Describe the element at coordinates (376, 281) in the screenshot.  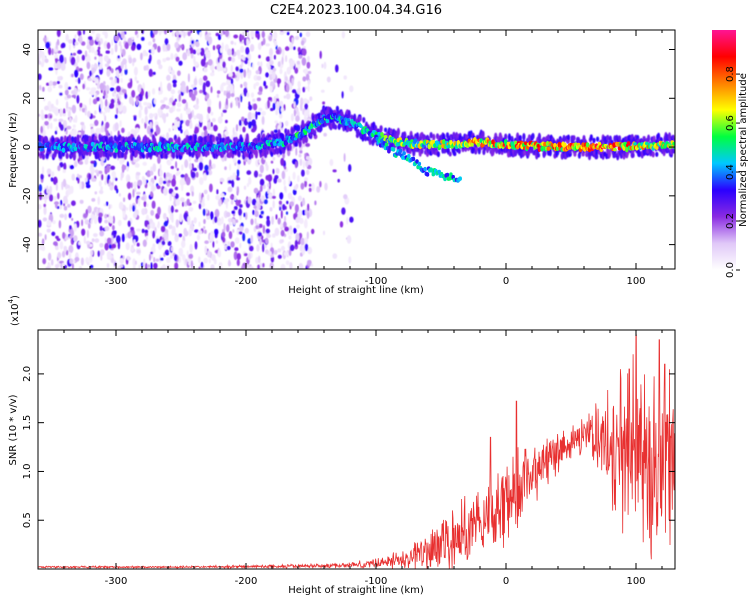
I see `x-tick-label: -100` at that location.